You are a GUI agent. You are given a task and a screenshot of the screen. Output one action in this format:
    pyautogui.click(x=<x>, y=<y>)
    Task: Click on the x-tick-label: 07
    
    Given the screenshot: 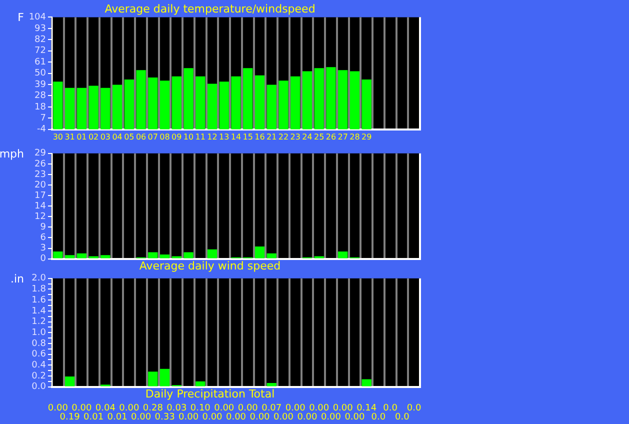 What is the action you would take?
    pyautogui.click(x=153, y=137)
    